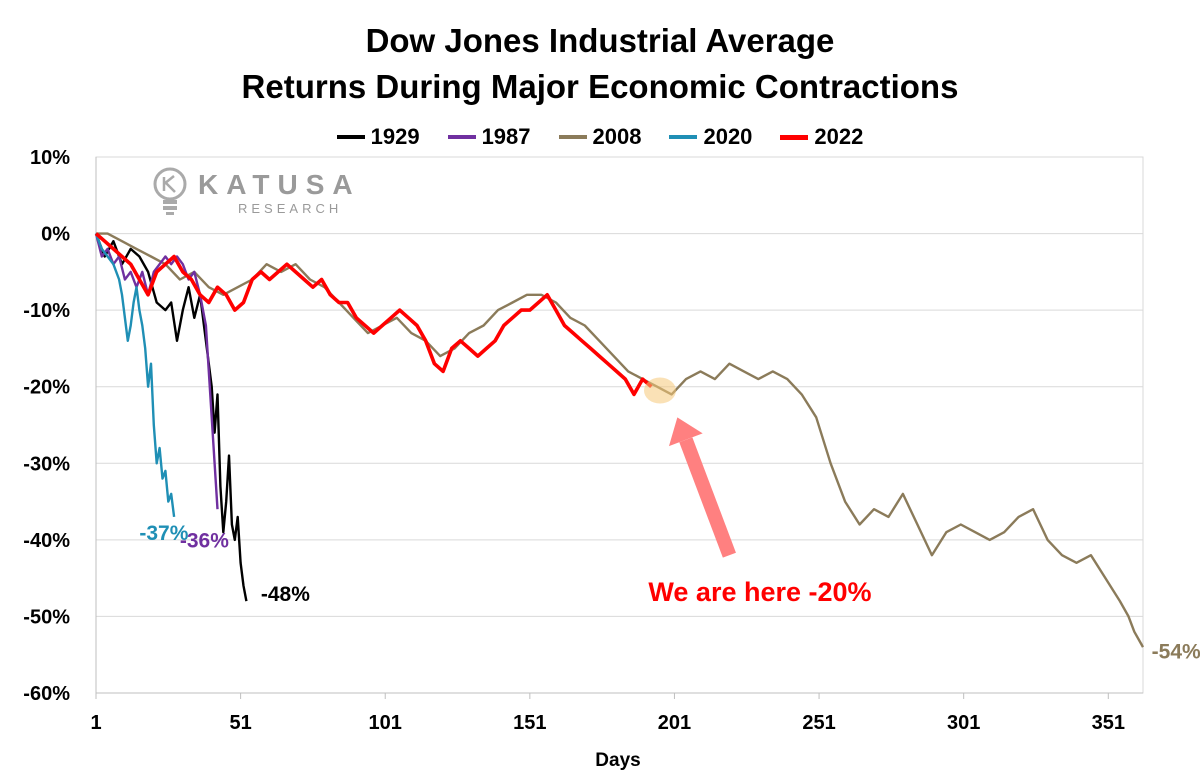 This screenshot has width=1200, height=784. I want to click on x-tick-label: 101, so click(385, 723).